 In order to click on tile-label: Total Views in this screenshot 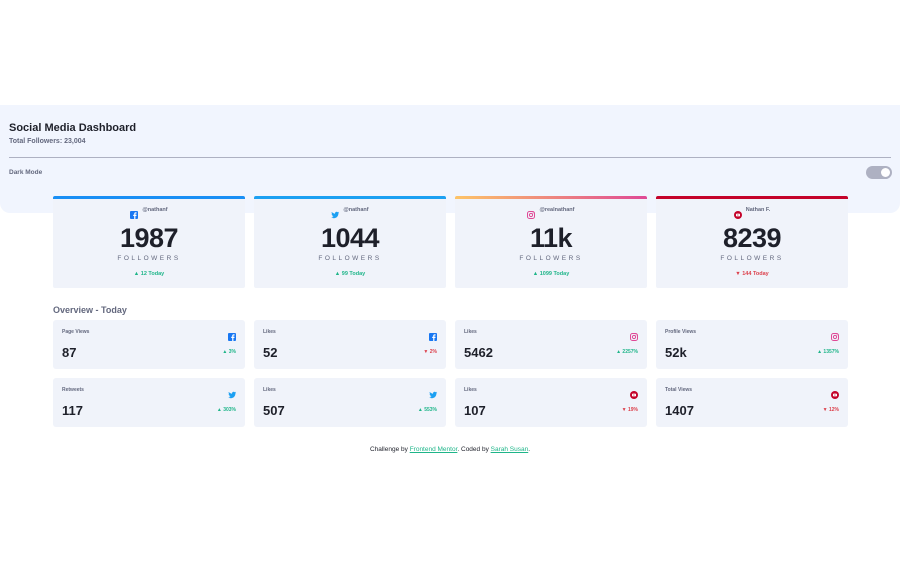, I will do `click(679, 390)`.